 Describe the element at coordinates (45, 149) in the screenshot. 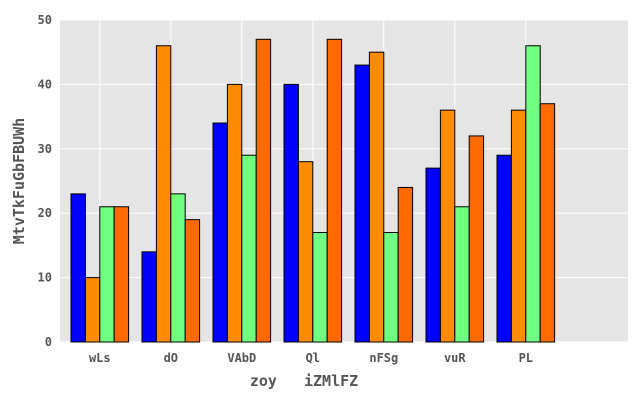

I see `y-tick-label: 30` at that location.